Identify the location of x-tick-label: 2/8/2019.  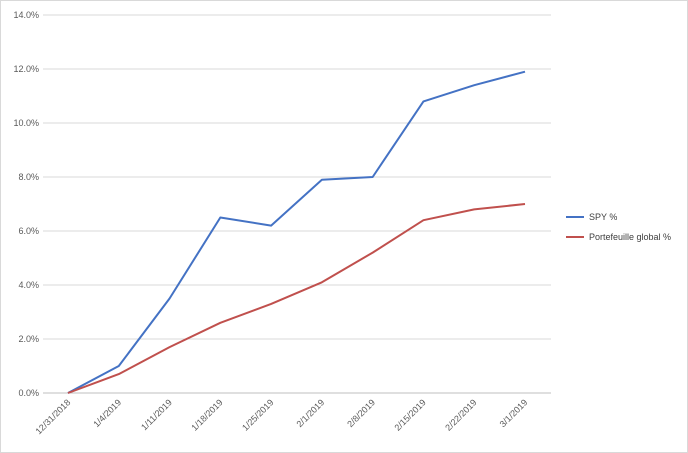
(361, 413).